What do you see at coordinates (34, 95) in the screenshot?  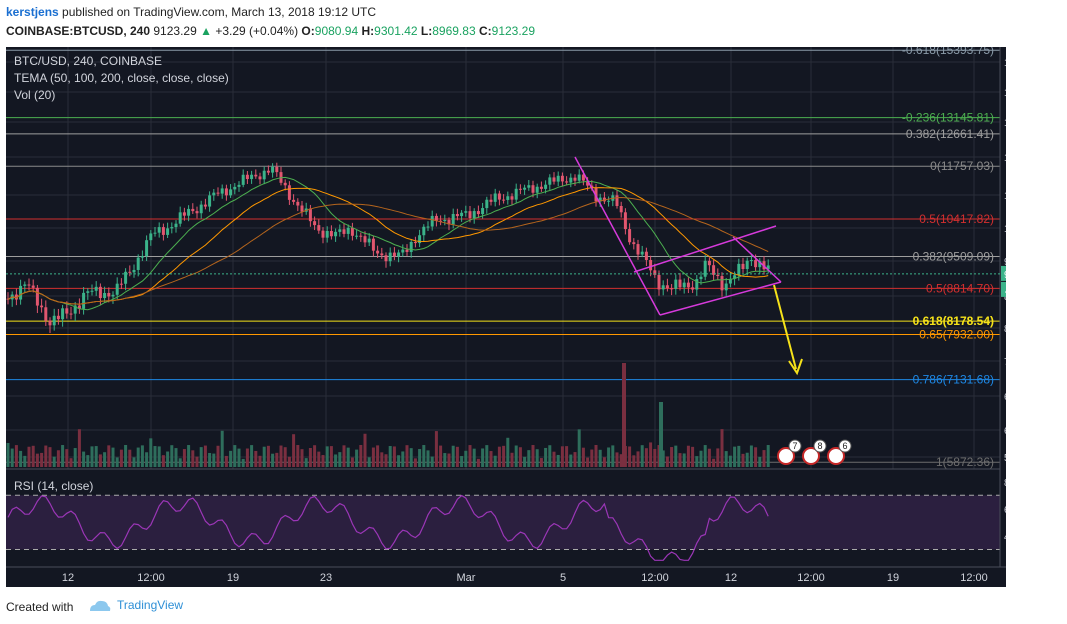 I see `legend-vol: Vol (20)` at bounding box center [34, 95].